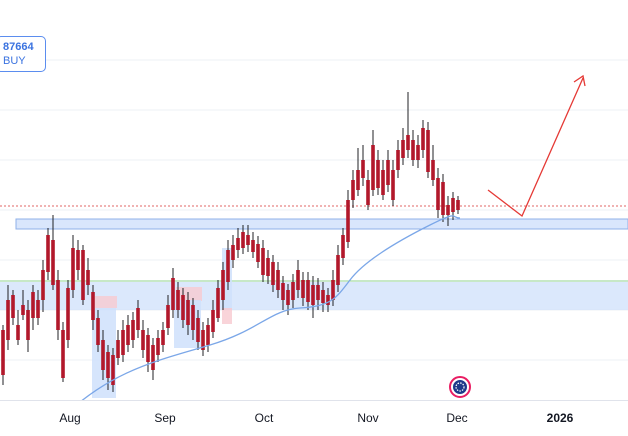 The image size is (628, 436). What do you see at coordinates (70, 418) in the screenshot?
I see `month-label-aug: Aug` at bounding box center [70, 418].